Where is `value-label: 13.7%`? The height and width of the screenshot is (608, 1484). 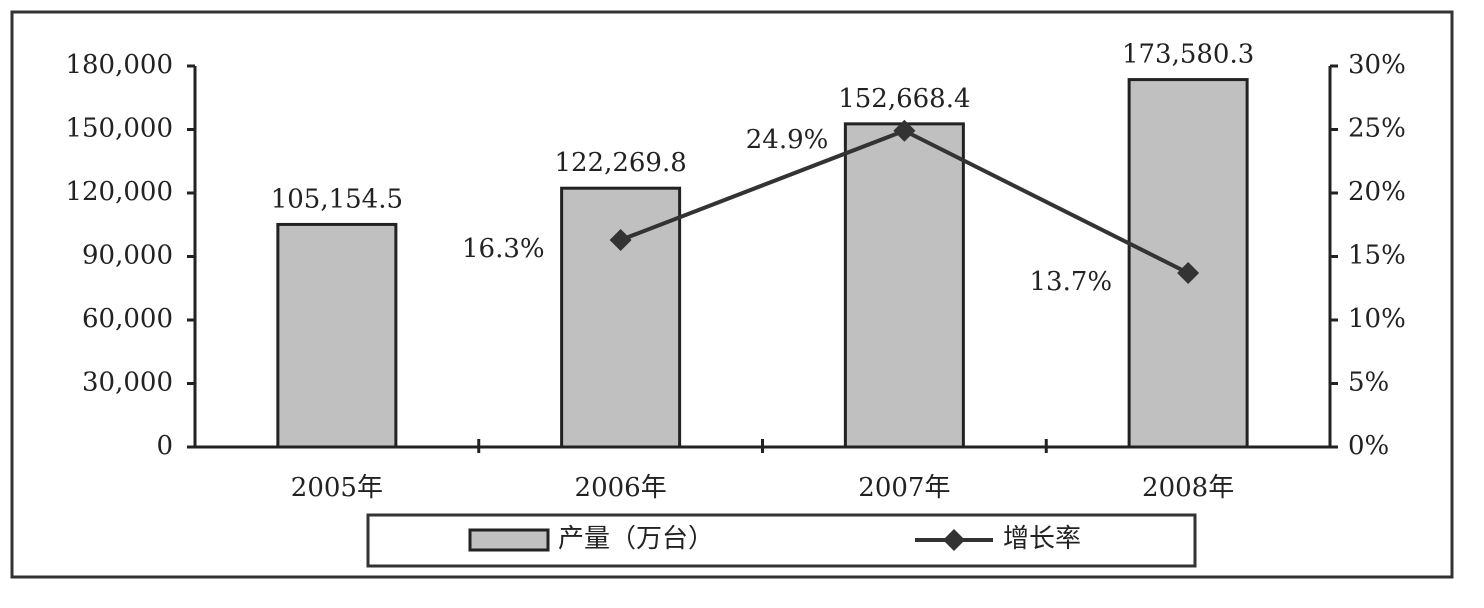
value-label: 13.7% is located at coordinates (1071, 282).